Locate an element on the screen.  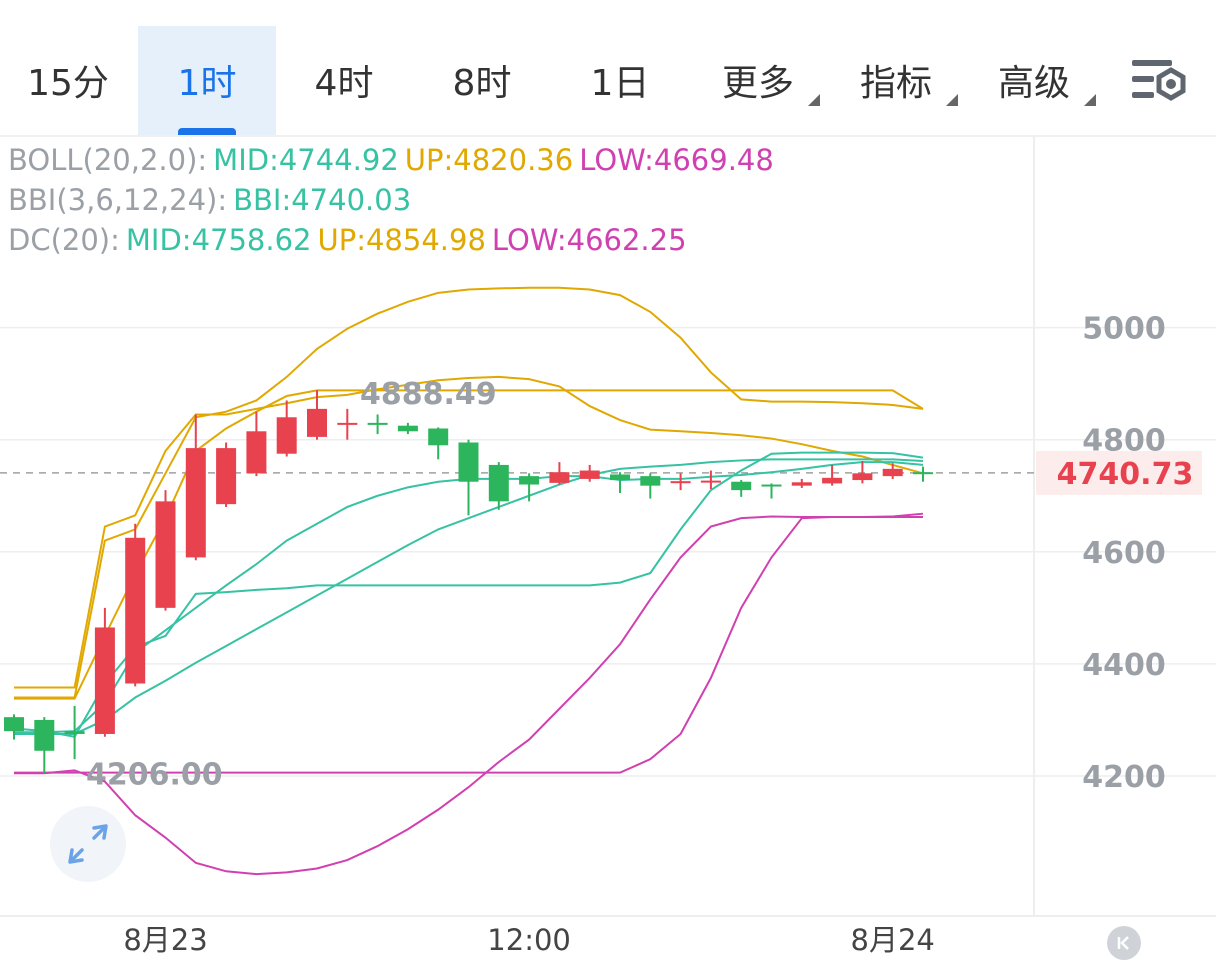
bbi-legend: BBI(3,6,12,24): BBI:4740.03 is located at coordinates (394, 200).